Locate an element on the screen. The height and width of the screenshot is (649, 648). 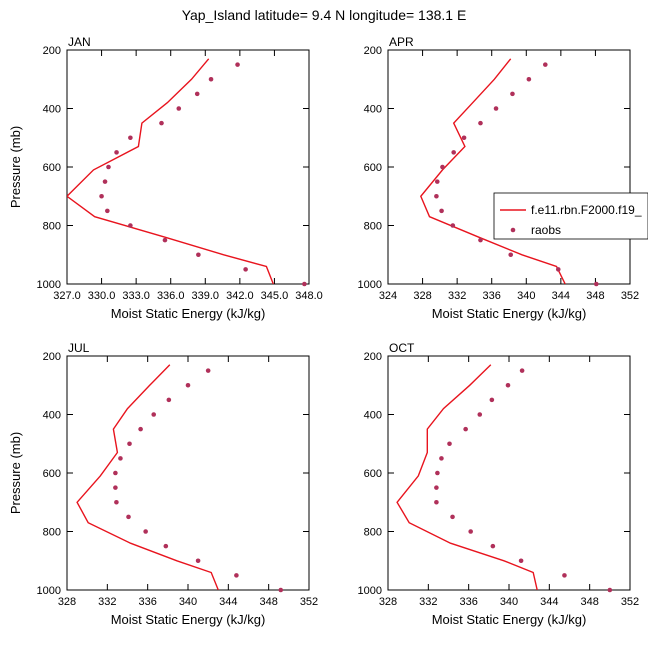
legend-marker-swatch is located at coordinates (513, 230).